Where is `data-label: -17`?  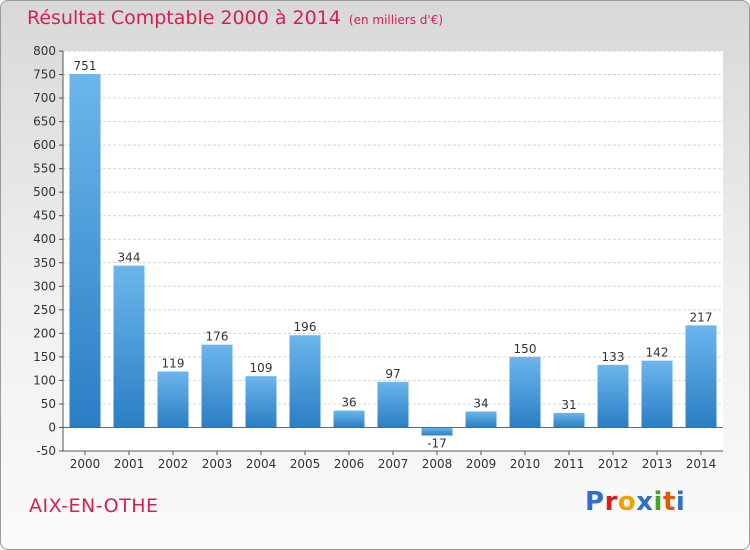
data-label: -17 is located at coordinates (437, 443).